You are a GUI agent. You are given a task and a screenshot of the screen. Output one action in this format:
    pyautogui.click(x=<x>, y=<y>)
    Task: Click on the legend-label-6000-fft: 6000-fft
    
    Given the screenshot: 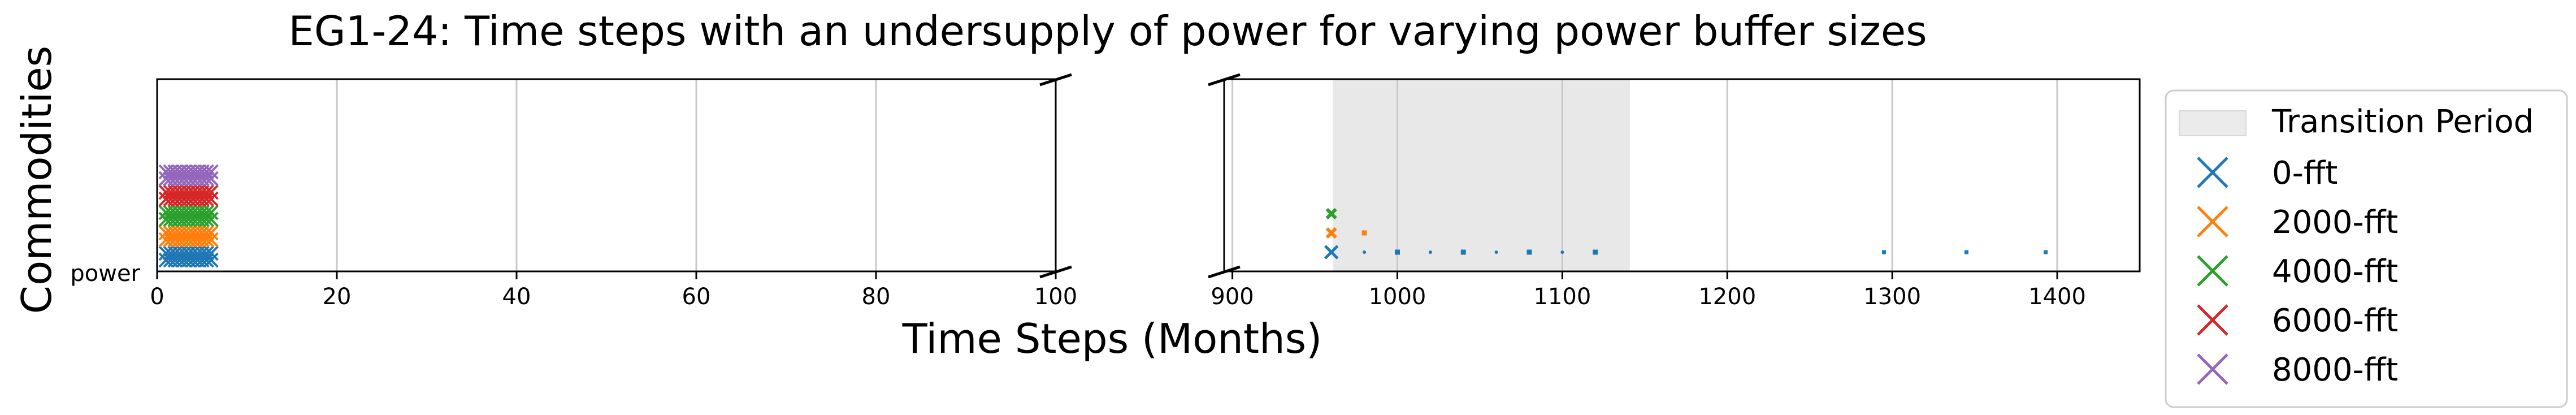 What is the action you would take?
    pyautogui.click(x=2335, y=320)
    